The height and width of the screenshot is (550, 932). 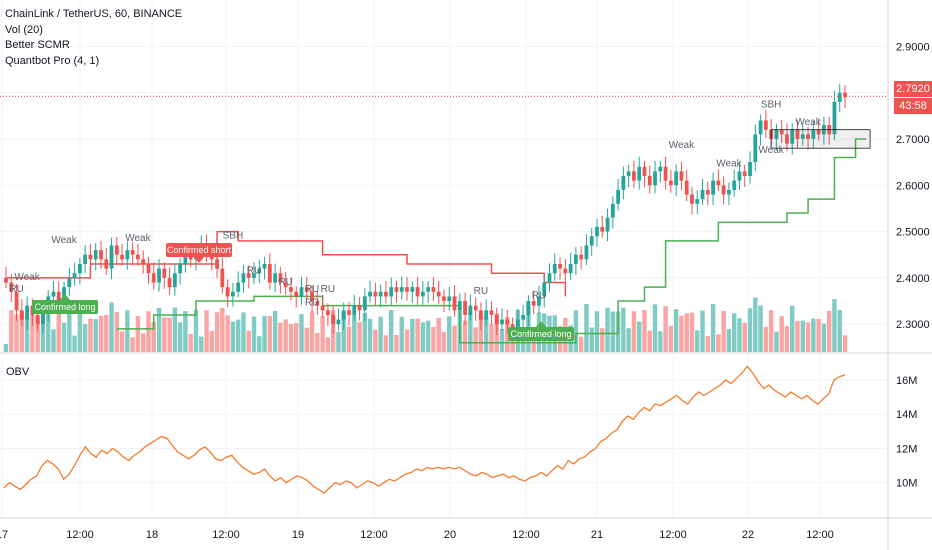 I want to click on time-axis-tick: 19, so click(x=298, y=535).